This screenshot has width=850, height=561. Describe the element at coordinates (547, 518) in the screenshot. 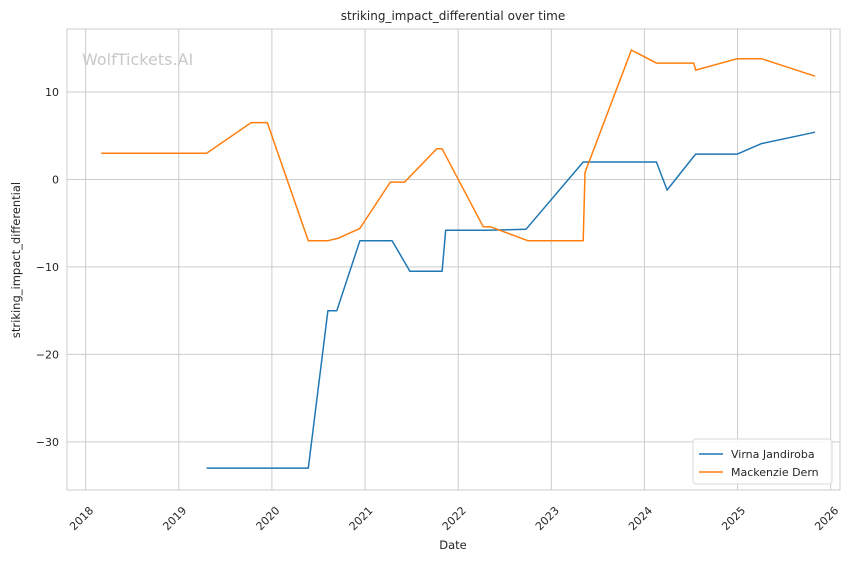

I see `x-tick-label: 2023` at that location.